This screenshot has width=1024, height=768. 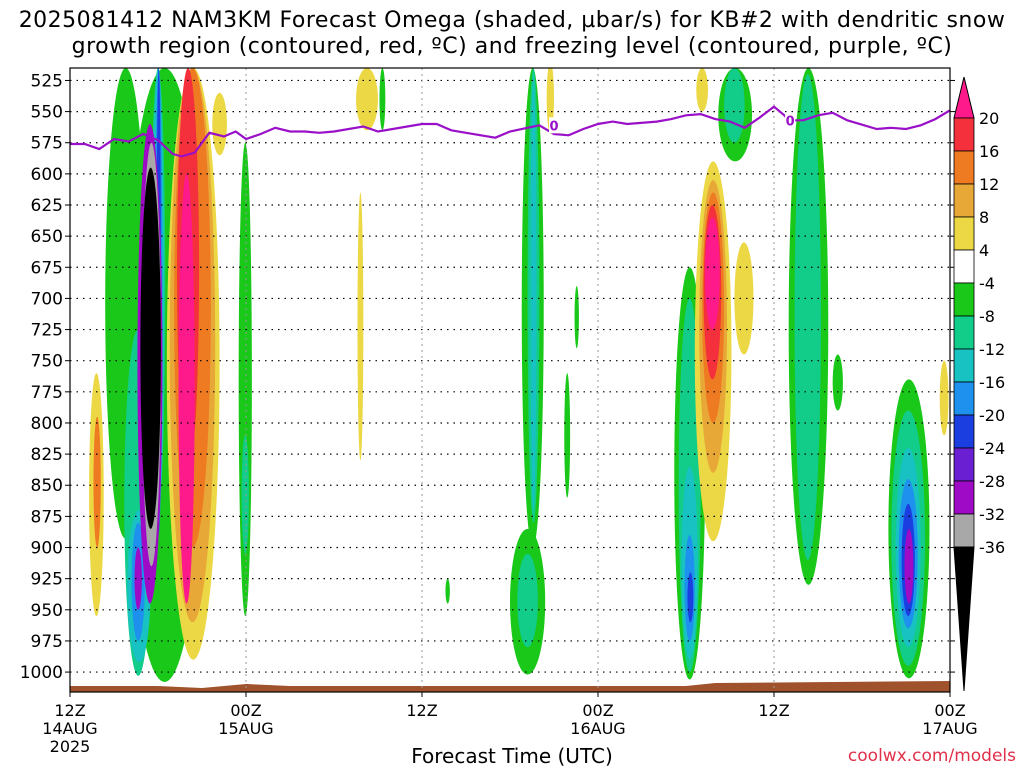 What do you see at coordinates (984, 217) in the screenshot?
I see `colorbar-label: 8` at bounding box center [984, 217].